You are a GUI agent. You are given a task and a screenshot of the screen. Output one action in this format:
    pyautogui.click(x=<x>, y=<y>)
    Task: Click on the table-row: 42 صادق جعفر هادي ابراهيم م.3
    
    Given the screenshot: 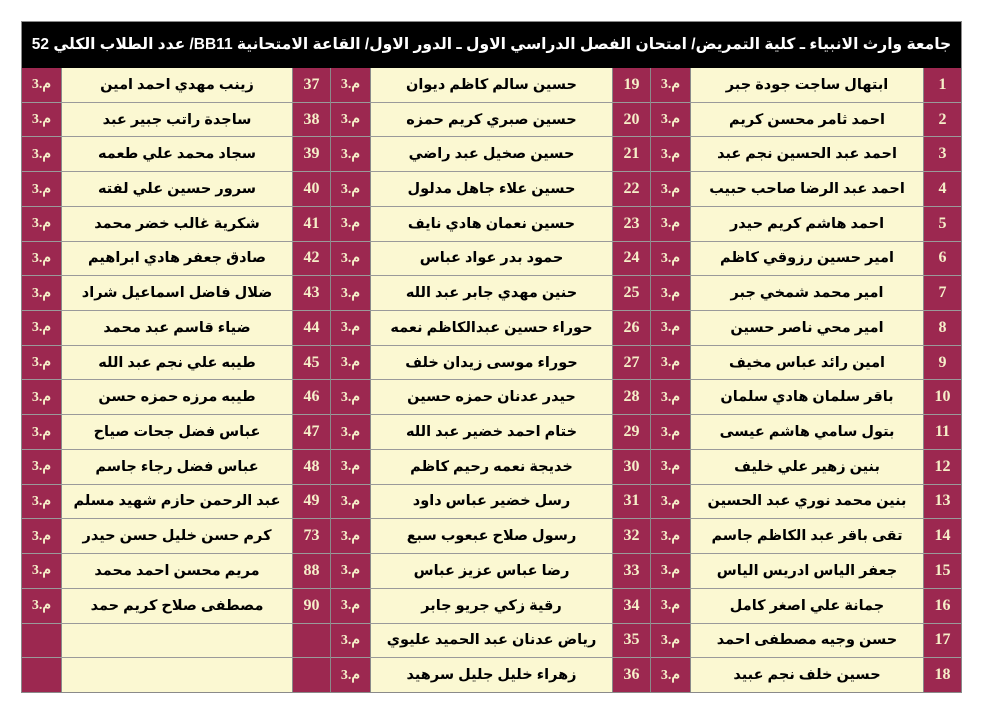 What is the action you would take?
    pyautogui.click(x=176, y=258)
    